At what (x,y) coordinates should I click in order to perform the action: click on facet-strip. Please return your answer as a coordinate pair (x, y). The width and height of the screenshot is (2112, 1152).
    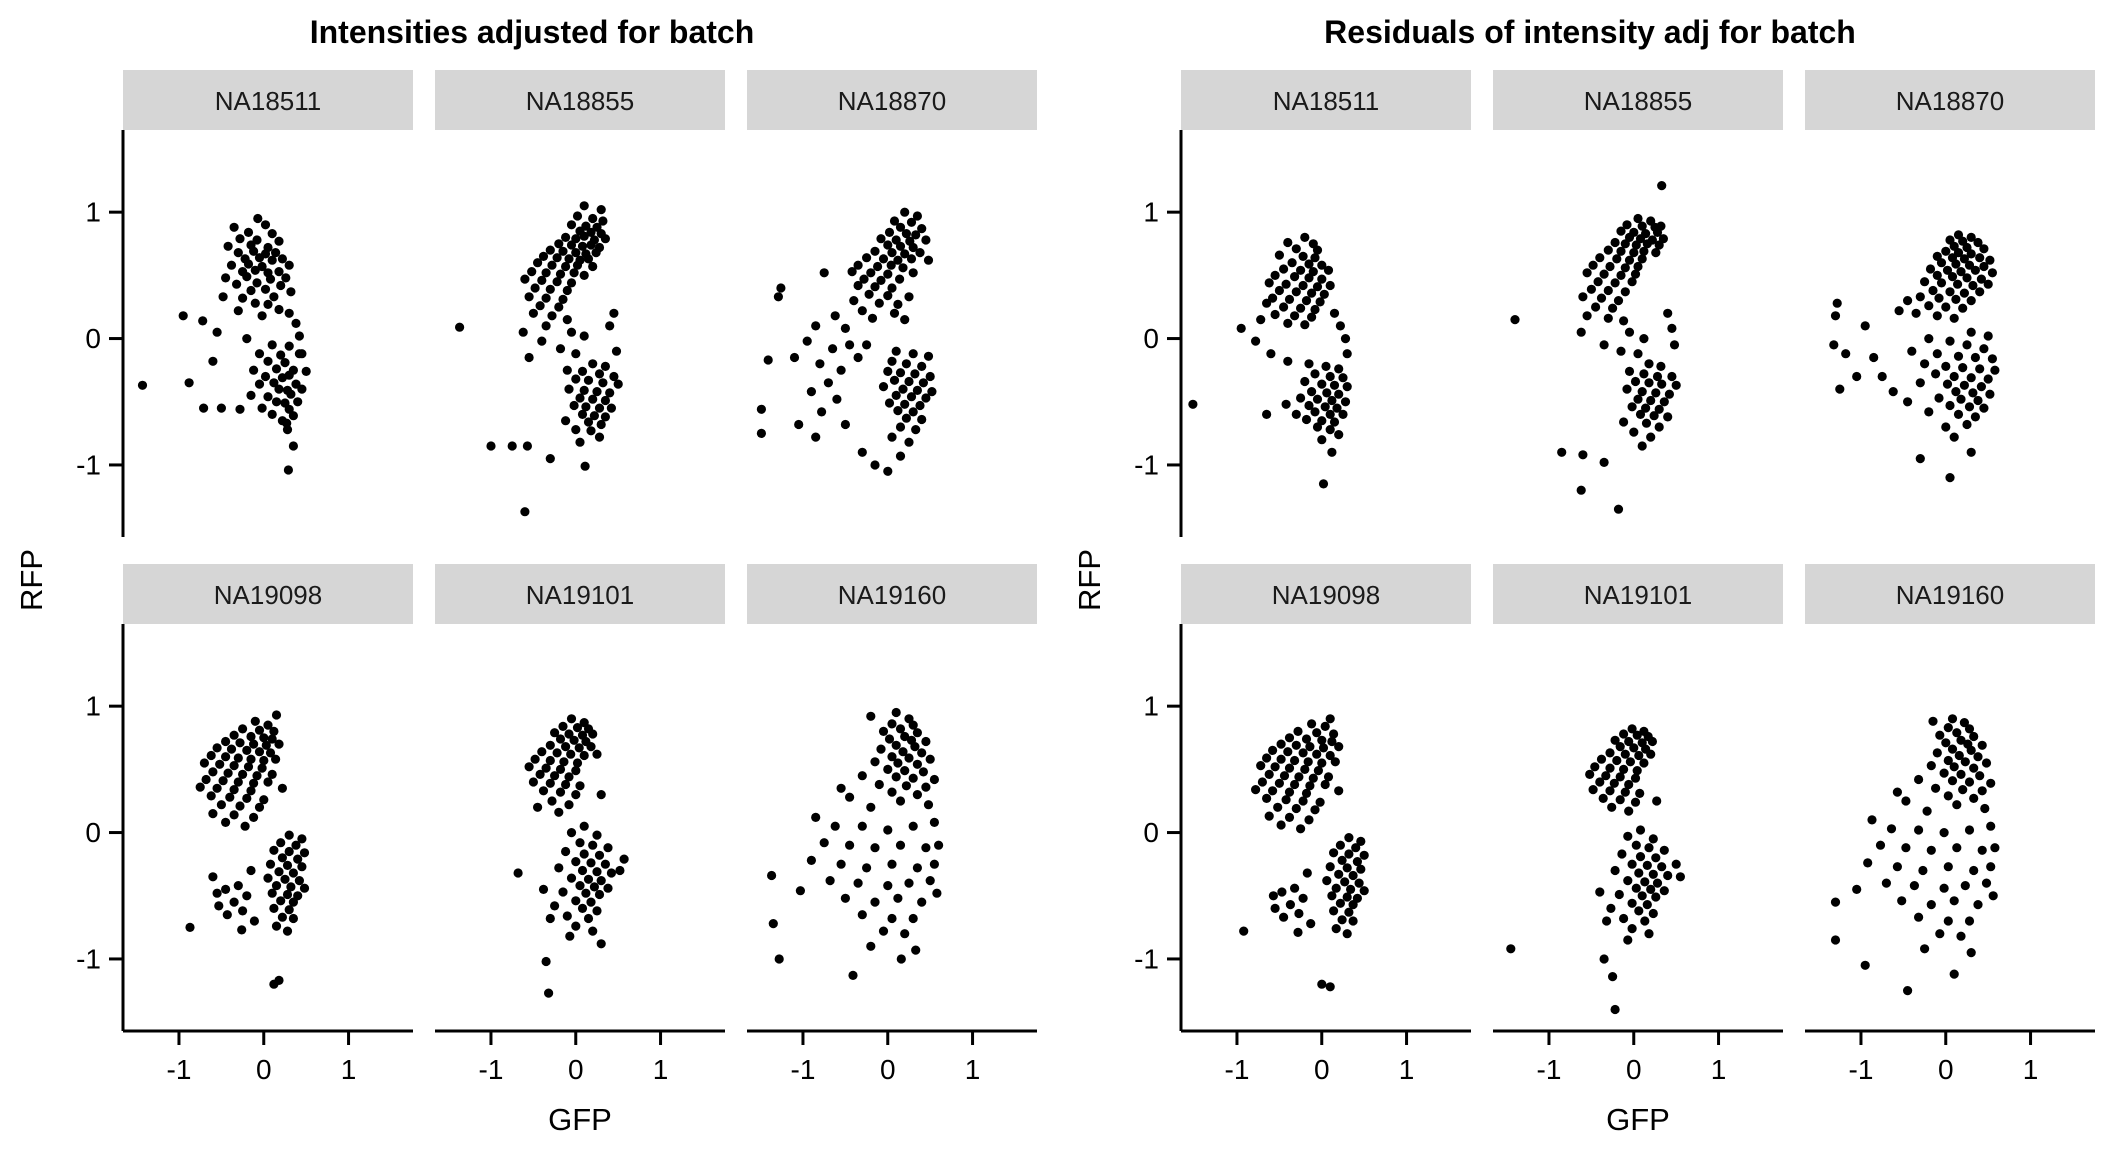
    Looking at the image, I should click on (1638, 594).